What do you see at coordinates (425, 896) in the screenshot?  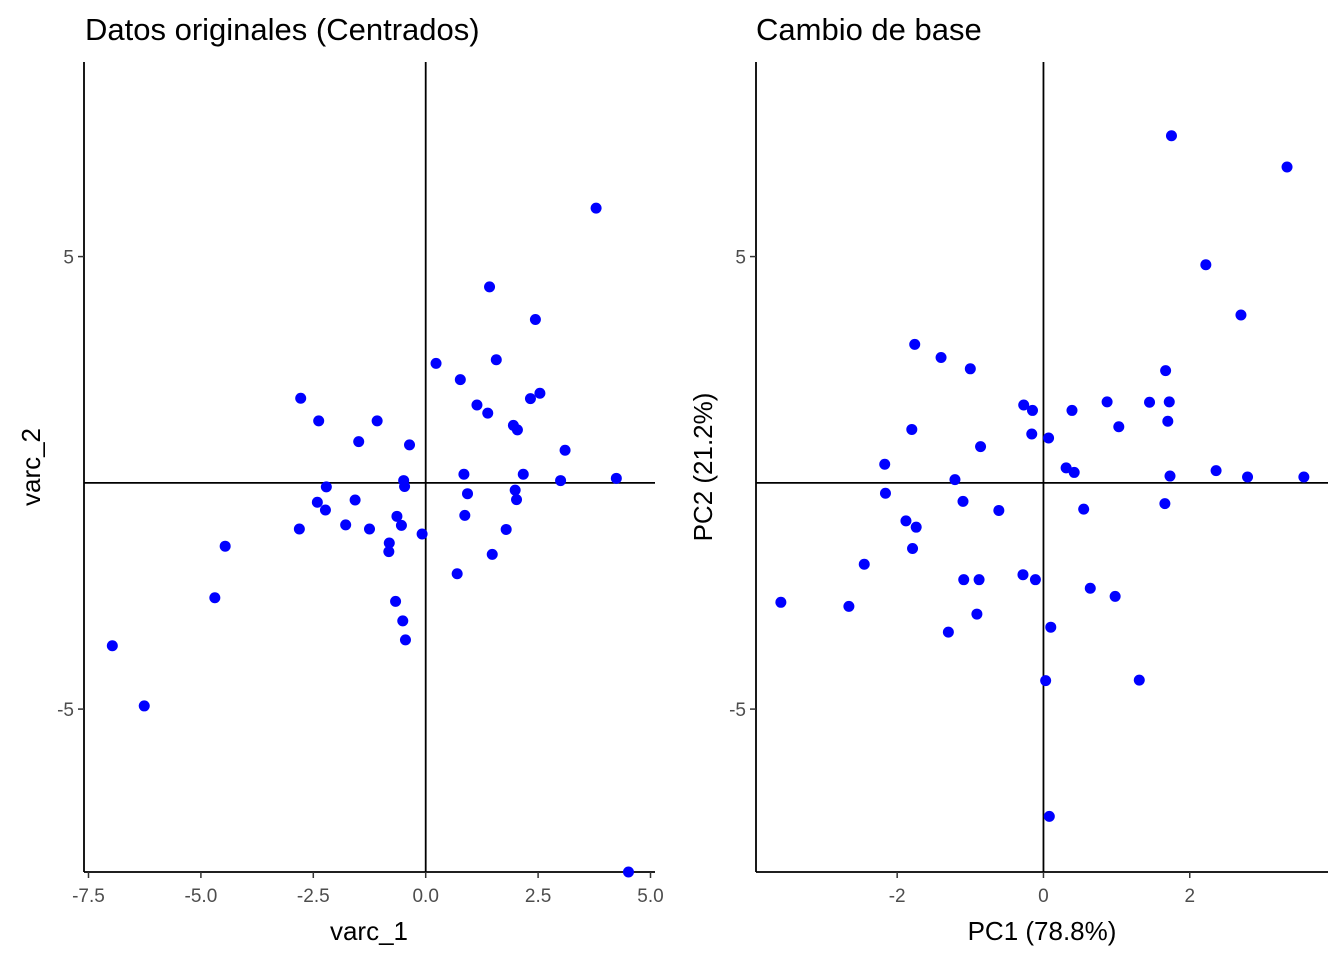 I see `x-tick-label: 0.0` at bounding box center [425, 896].